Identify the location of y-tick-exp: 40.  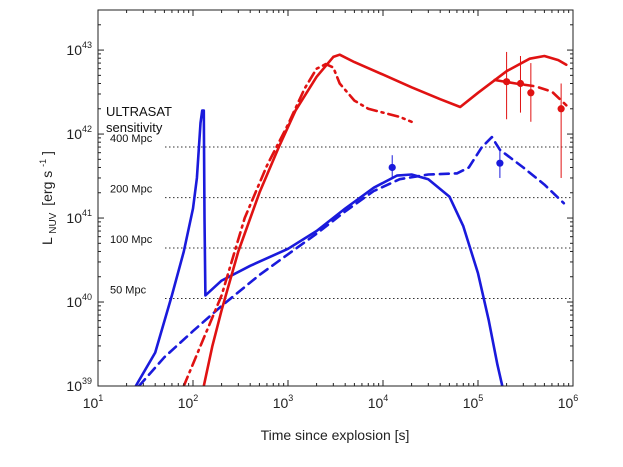
(87, 297).